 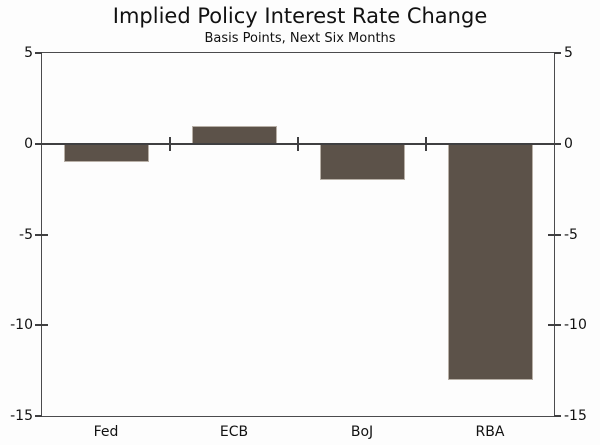 What do you see at coordinates (234, 134) in the screenshot?
I see `bar-ecb` at bounding box center [234, 134].